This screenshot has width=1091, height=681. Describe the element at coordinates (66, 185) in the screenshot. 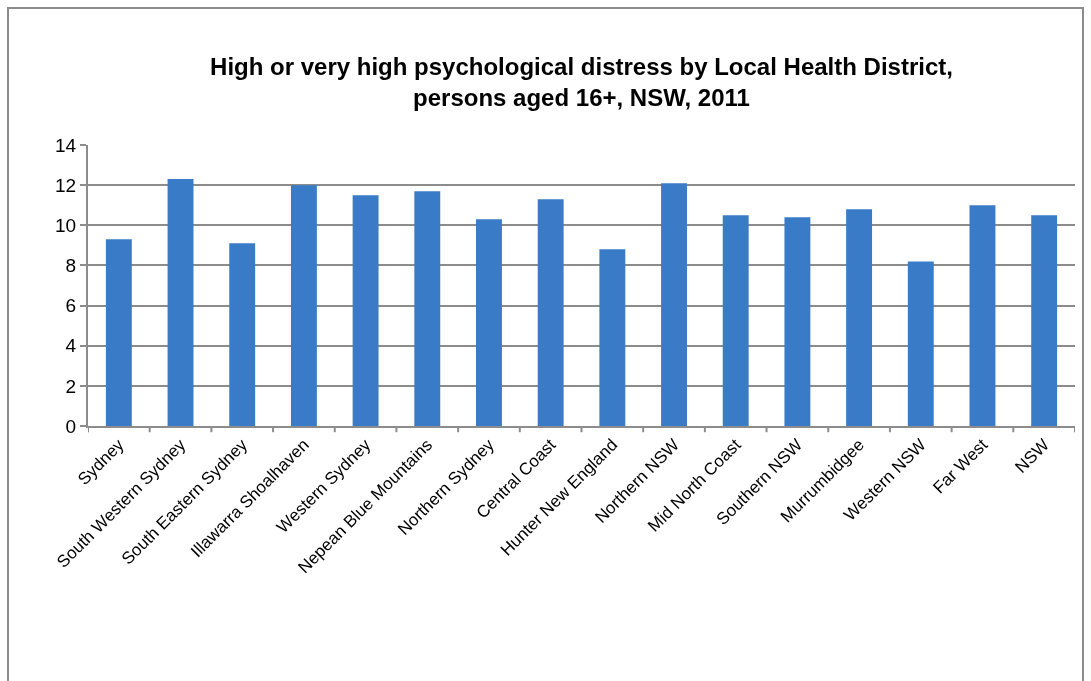

I see `y-tick-label: 12` at that location.